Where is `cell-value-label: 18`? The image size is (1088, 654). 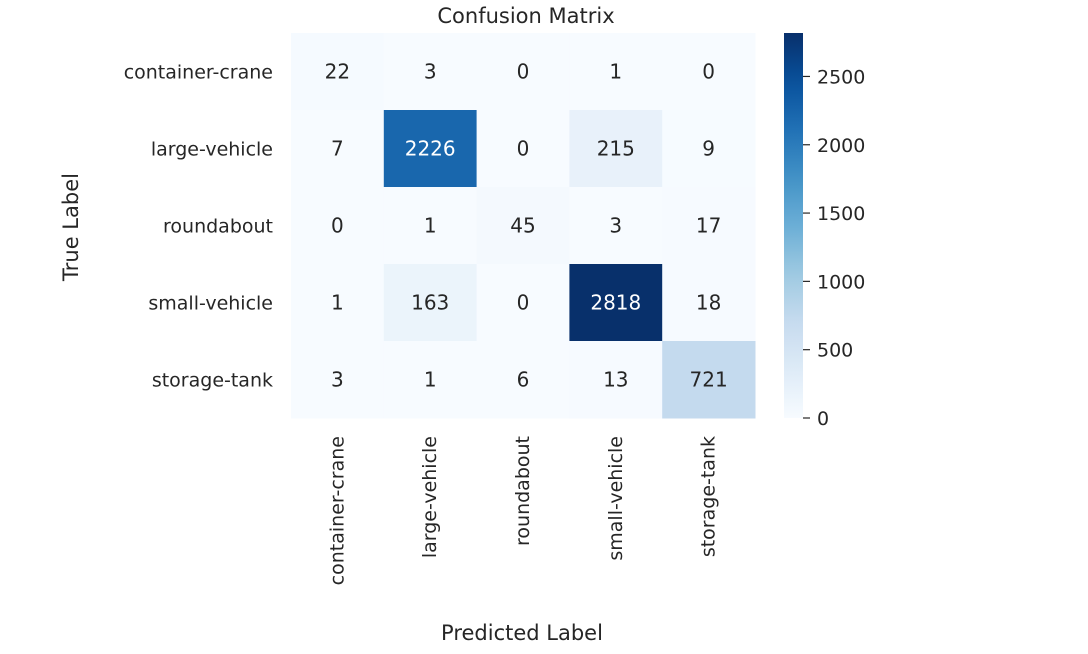
cell-value-label: 18 is located at coordinates (708, 303).